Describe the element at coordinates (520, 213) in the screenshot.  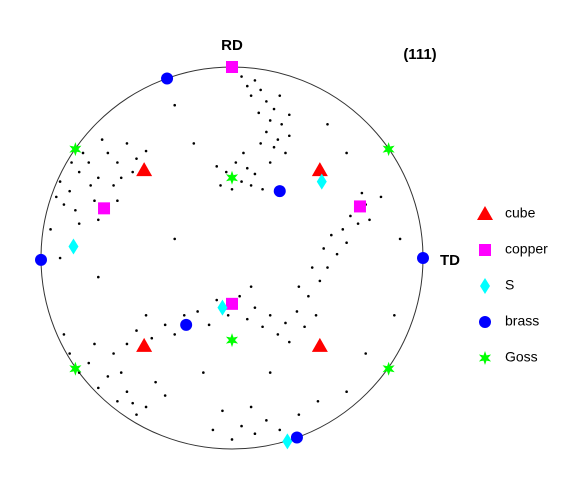
I see `legend-label: cube` at that location.